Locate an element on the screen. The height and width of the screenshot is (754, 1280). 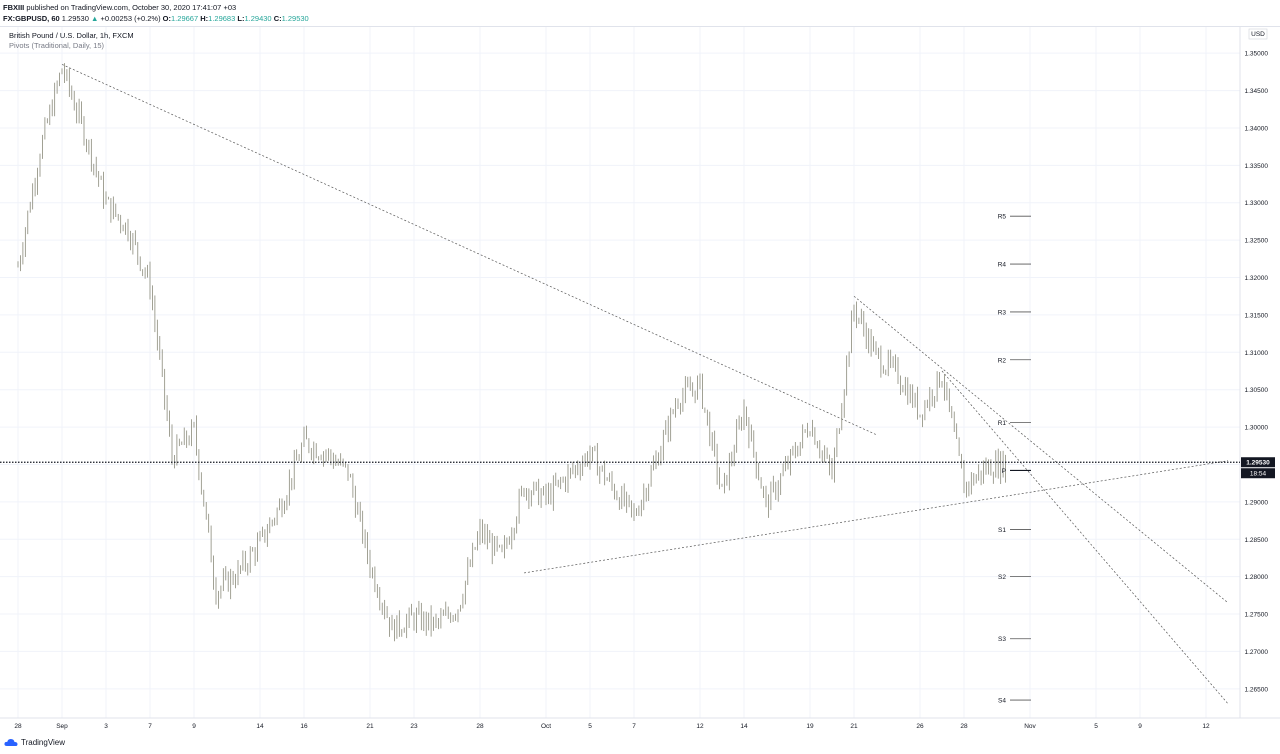
high-label: H: is located at coordinates (204, 18).